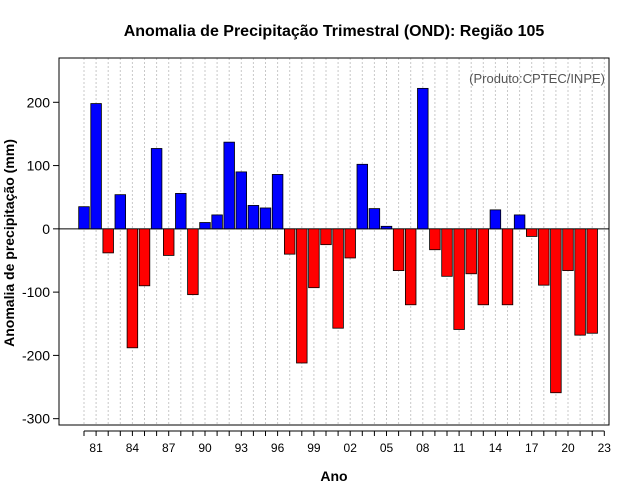  I want to click on bar-1984, so click(132, 288).